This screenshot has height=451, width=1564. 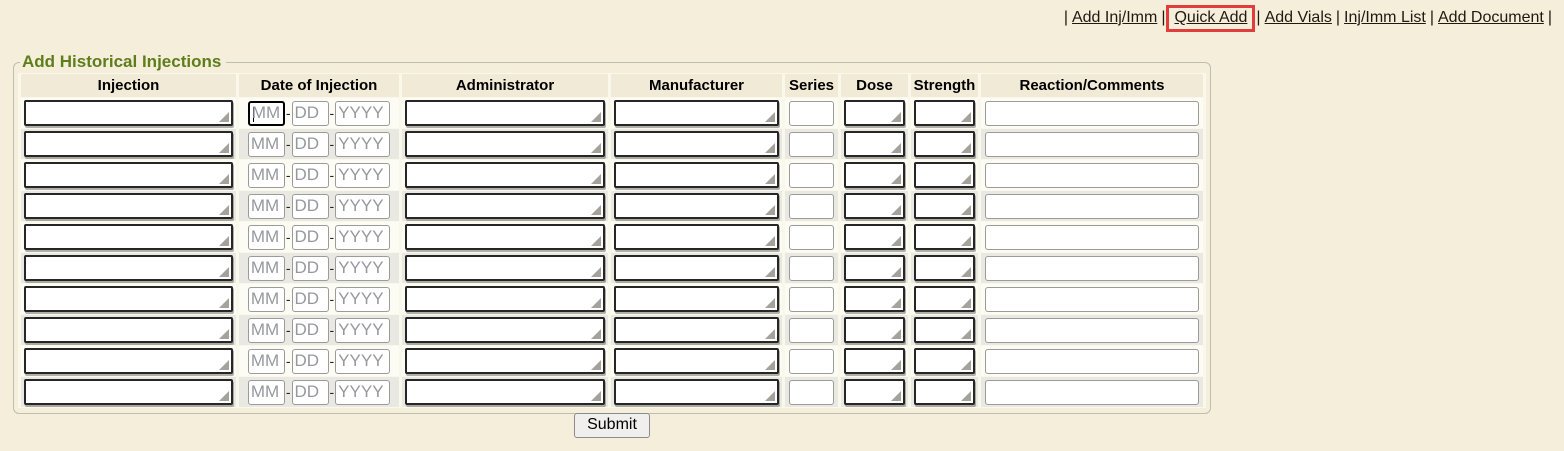 What do you see at coordinates (1385, 17) in the screenshot?
I see `nav-link-inj-imm-list: Inj/Imm List` at bounding box center [1385, 17].